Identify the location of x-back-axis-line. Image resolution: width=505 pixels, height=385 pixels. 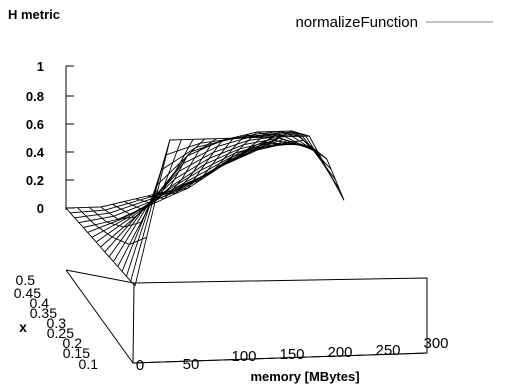
(280, 358).